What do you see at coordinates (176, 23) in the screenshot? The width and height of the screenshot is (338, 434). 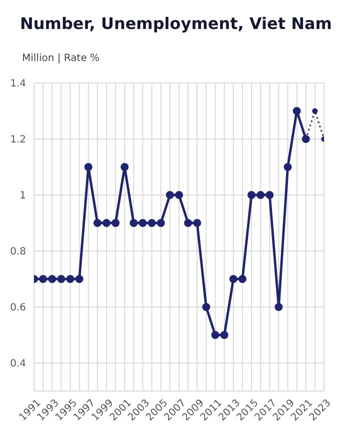 I see `chart-title: Number, Unemployment, Viet Nam` at bounding box center [176, 23].